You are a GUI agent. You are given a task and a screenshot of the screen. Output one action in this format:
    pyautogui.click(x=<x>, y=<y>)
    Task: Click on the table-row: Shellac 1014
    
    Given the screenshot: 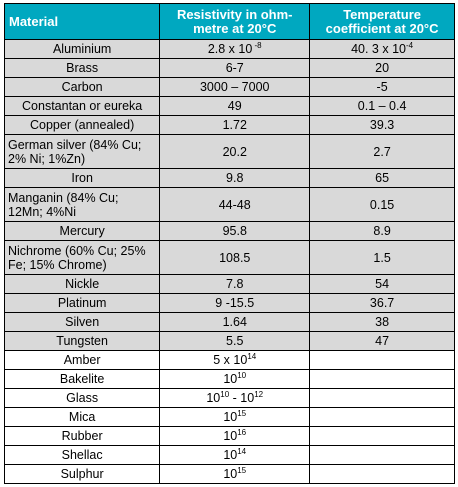 What is the action you would take?
    pyautogui.click(x=229, y=455)
    